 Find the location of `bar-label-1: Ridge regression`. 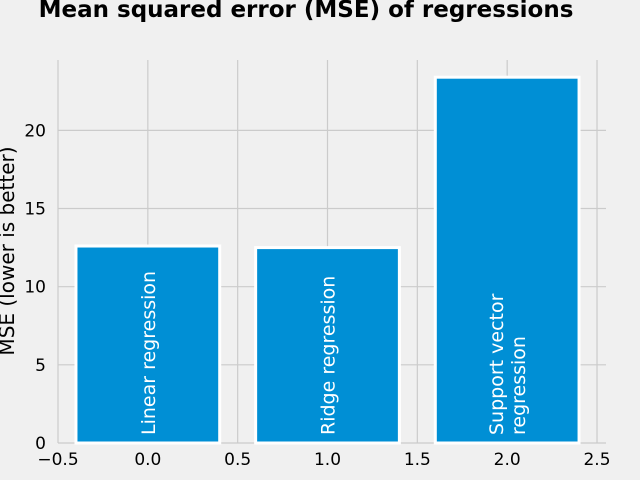

bar-label-1: Ridge regression is located at coordinates (329, 355).